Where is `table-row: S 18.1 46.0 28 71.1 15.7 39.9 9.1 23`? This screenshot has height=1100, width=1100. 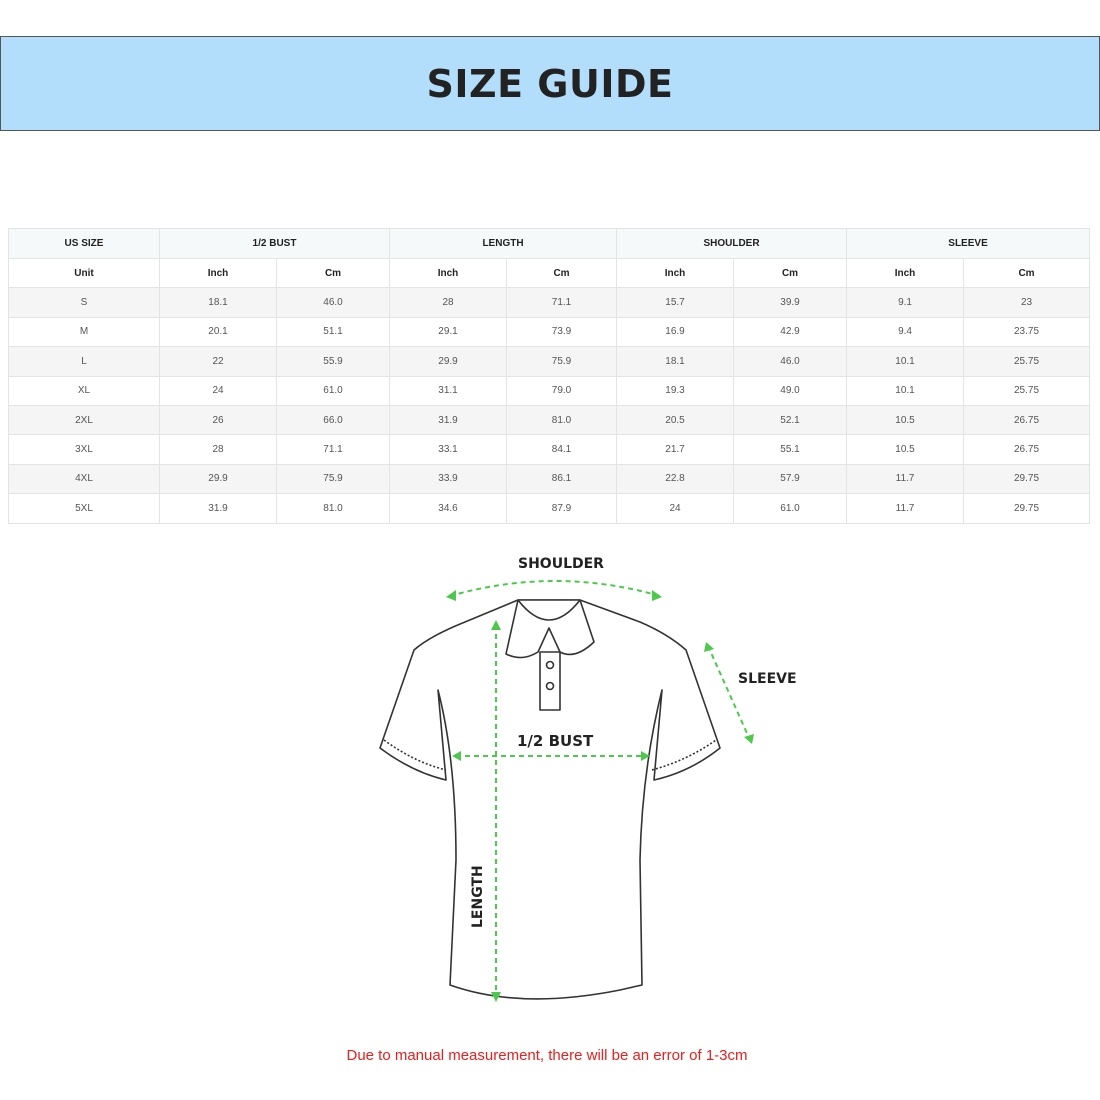 table-row: S 18.1 46.0 28 71.1 15.7 39.9 9.1 23 is located at coordinates (549, 302).